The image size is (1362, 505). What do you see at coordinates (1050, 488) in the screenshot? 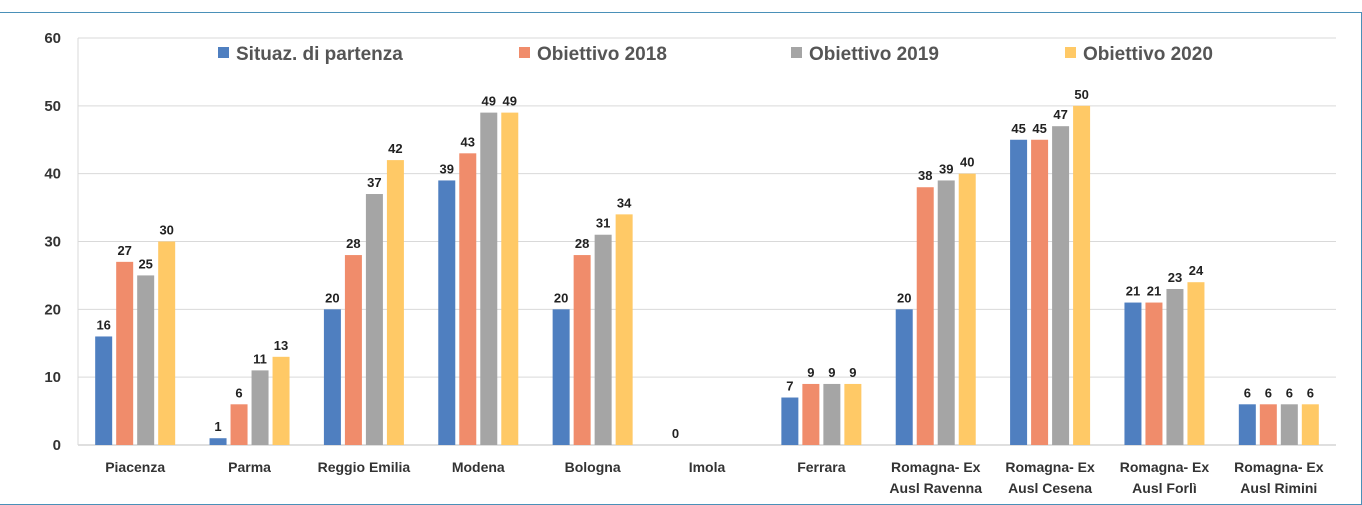
I see `category-label: Ausl Cesena` at bounding box center [1050, 488].